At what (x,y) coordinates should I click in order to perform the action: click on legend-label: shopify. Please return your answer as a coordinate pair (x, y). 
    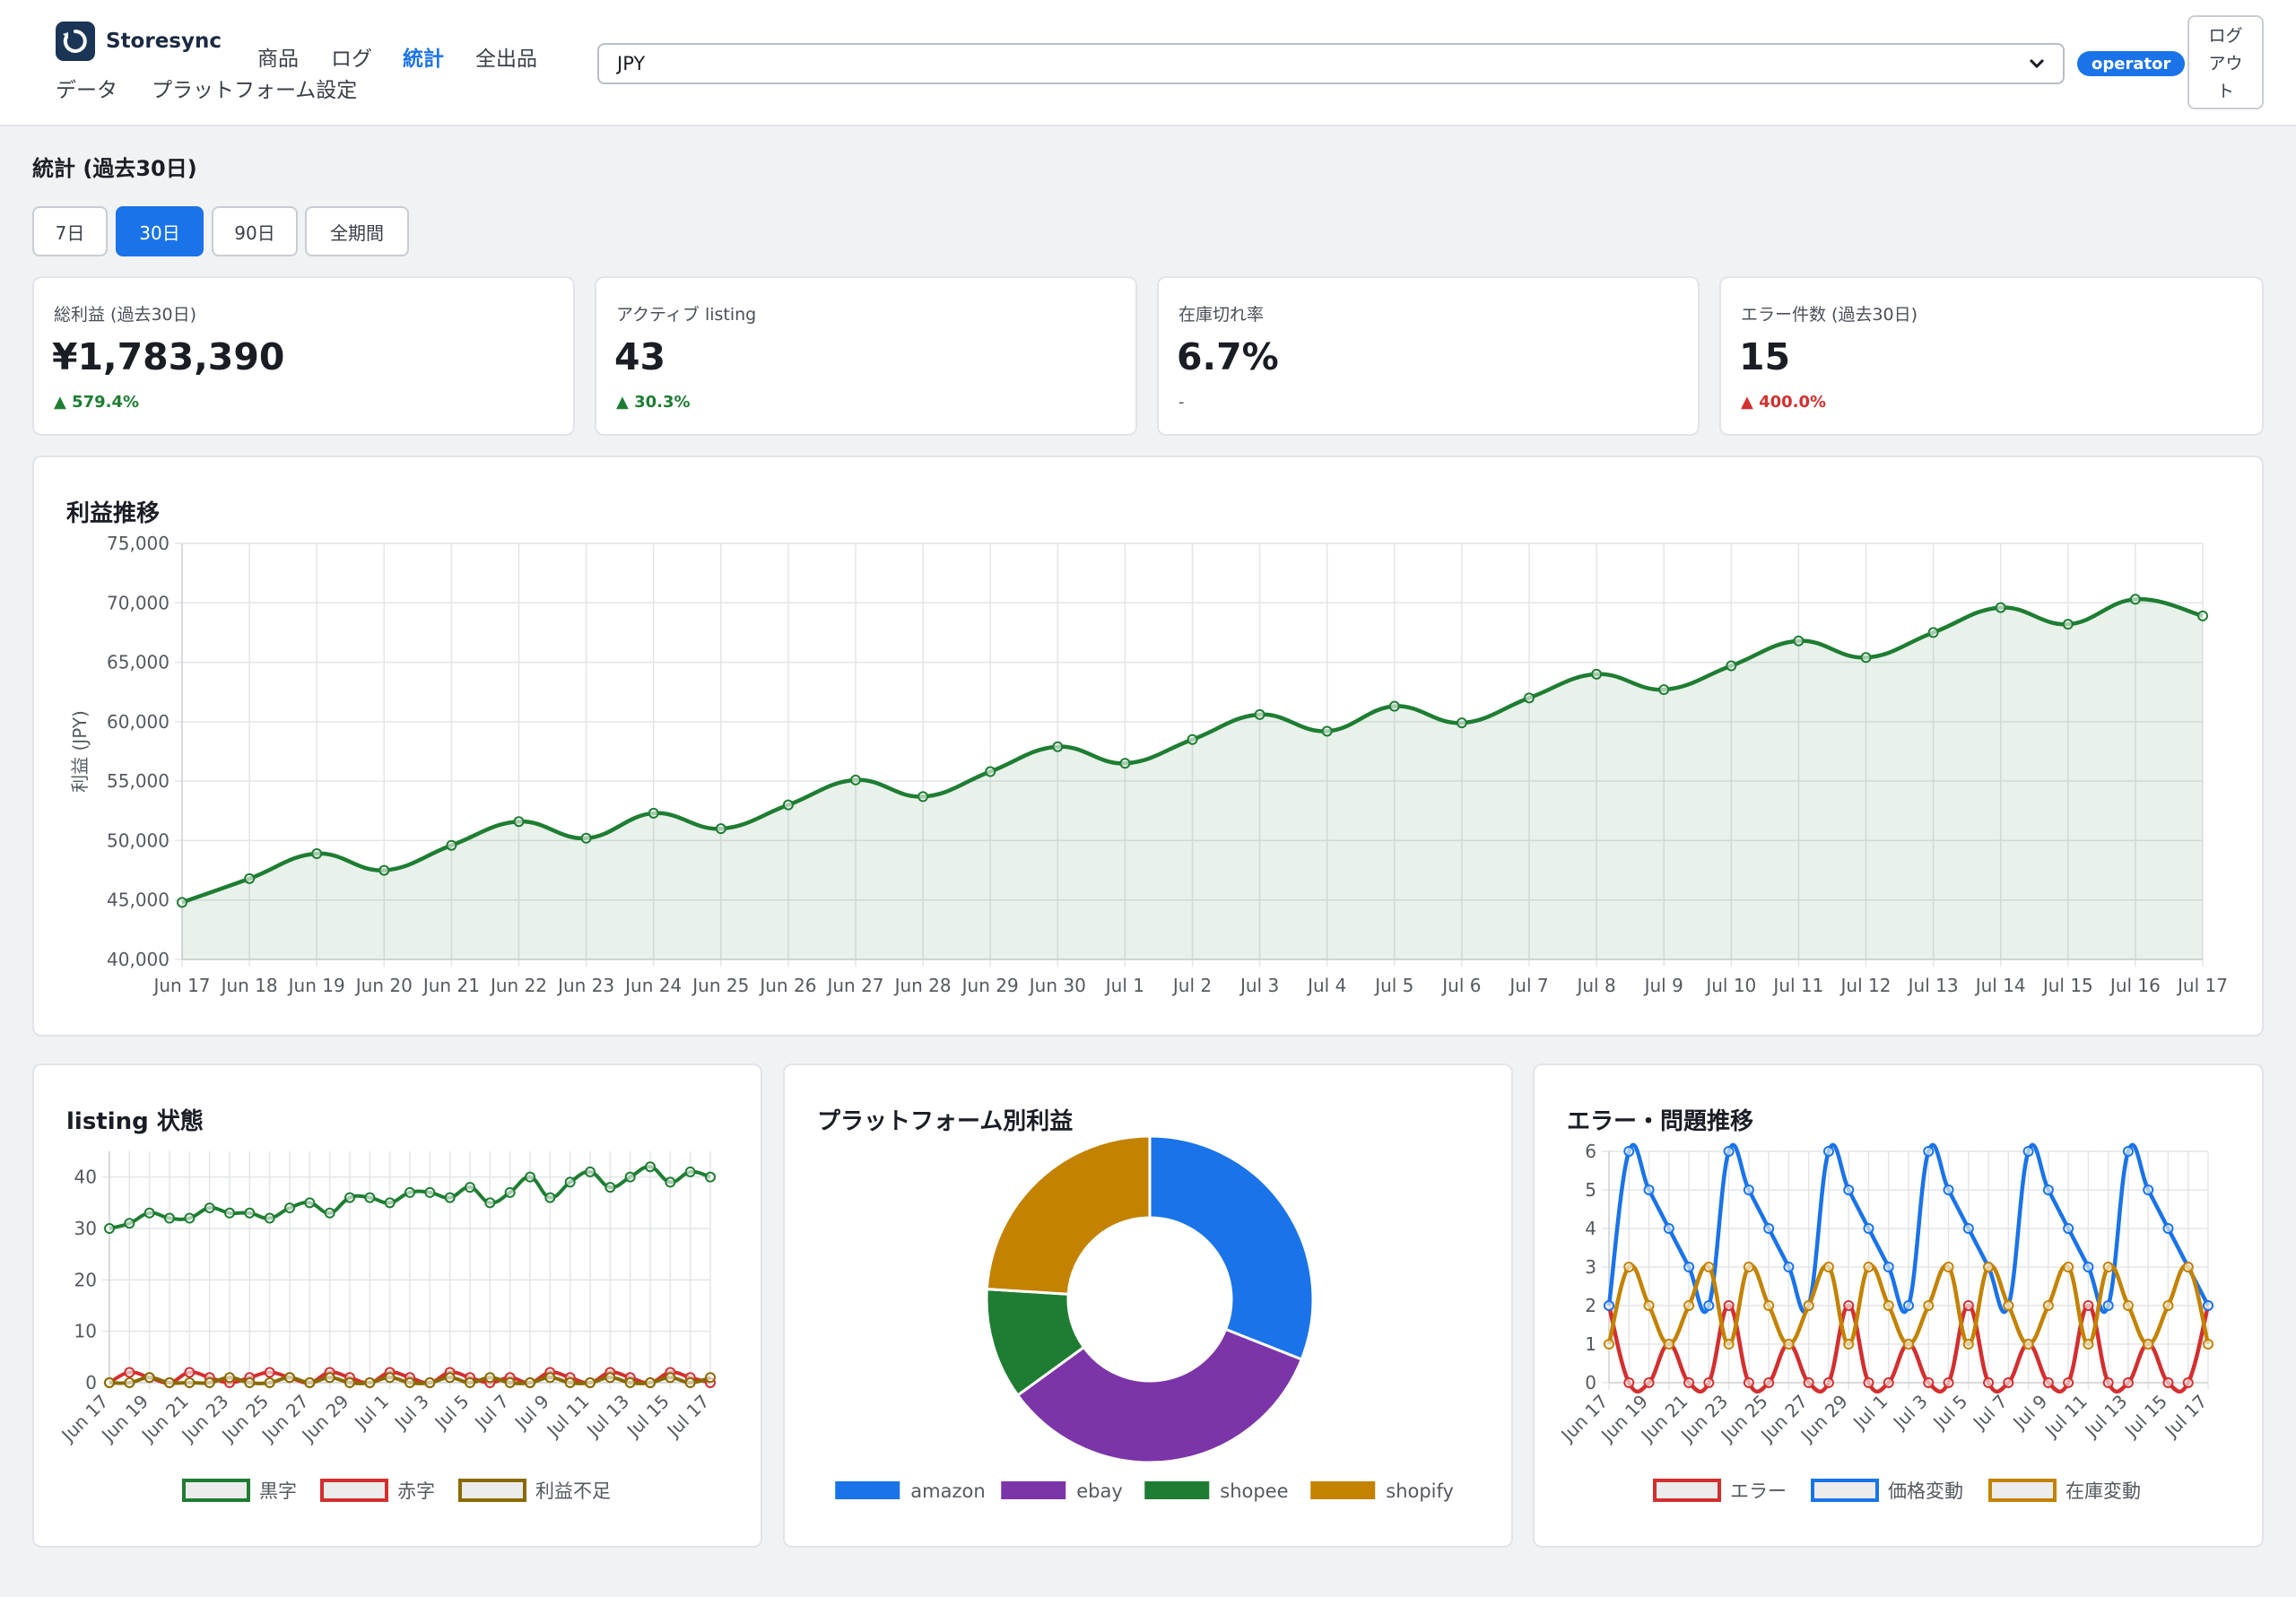
    Looking at the image, I should click on (1420, 1491).